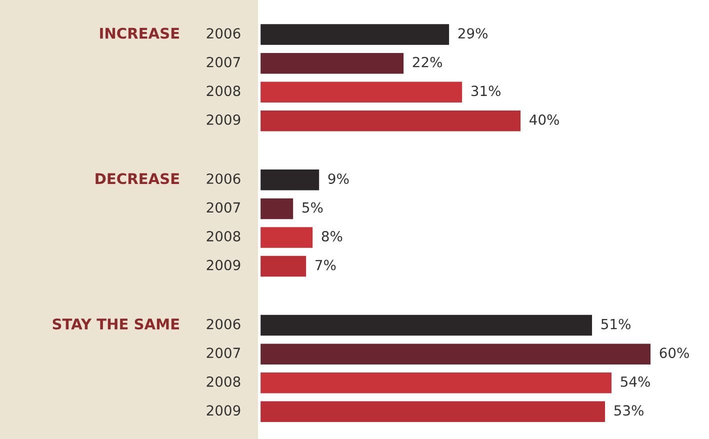 The height and width of the screenshot is (439, 709). What do you see at coordinates (223, 119) in the screenshot?
I see `series-label: 2009` at bounding box center [223, 119].